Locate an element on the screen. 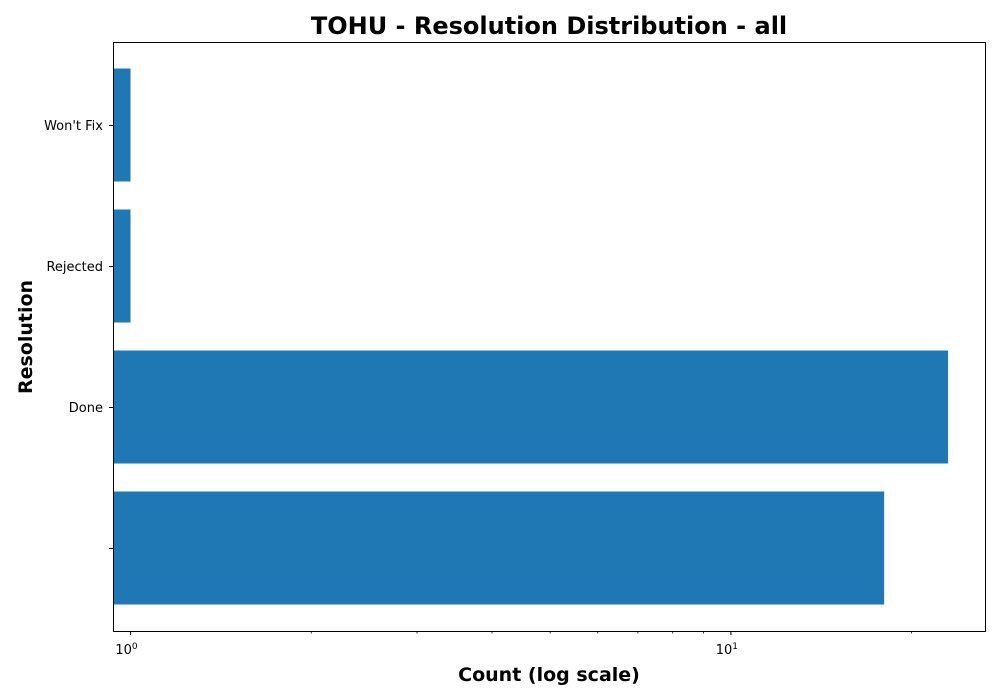 This screenshot has height=700, width=1000. chart-title: TOHU - Resolution Distribution - all is located at coordinates (549, 26).